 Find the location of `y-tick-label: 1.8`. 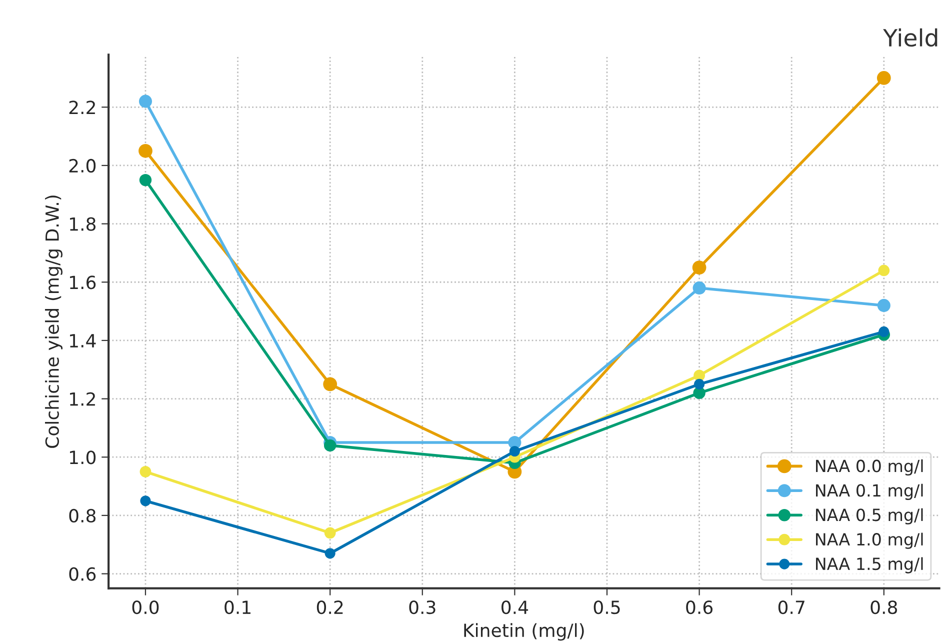

y-tick-label: 1.8 is located at coordinates (83, 224).